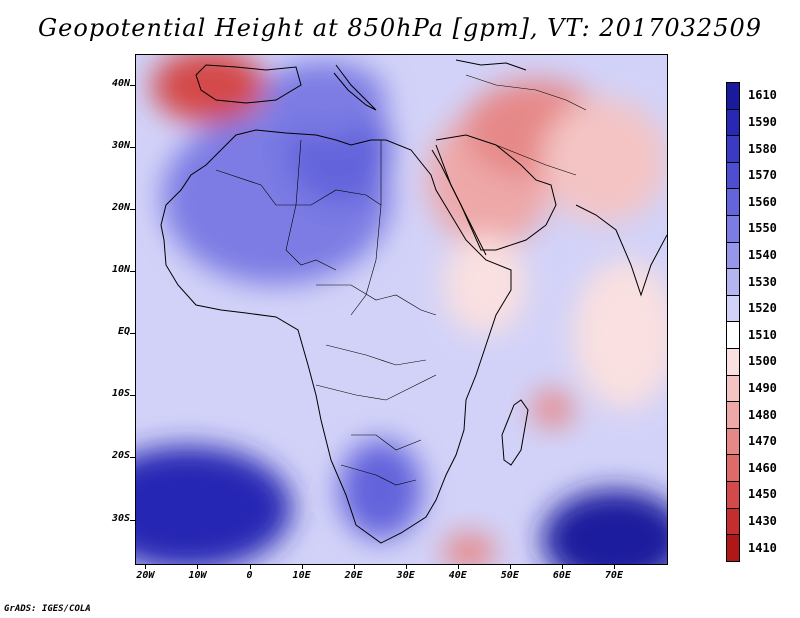 This screenshot has height=618, width=800. Describe the element at coordinates (604, 526) in the screenshot. I see `field-region-south-indian-high` at that location.